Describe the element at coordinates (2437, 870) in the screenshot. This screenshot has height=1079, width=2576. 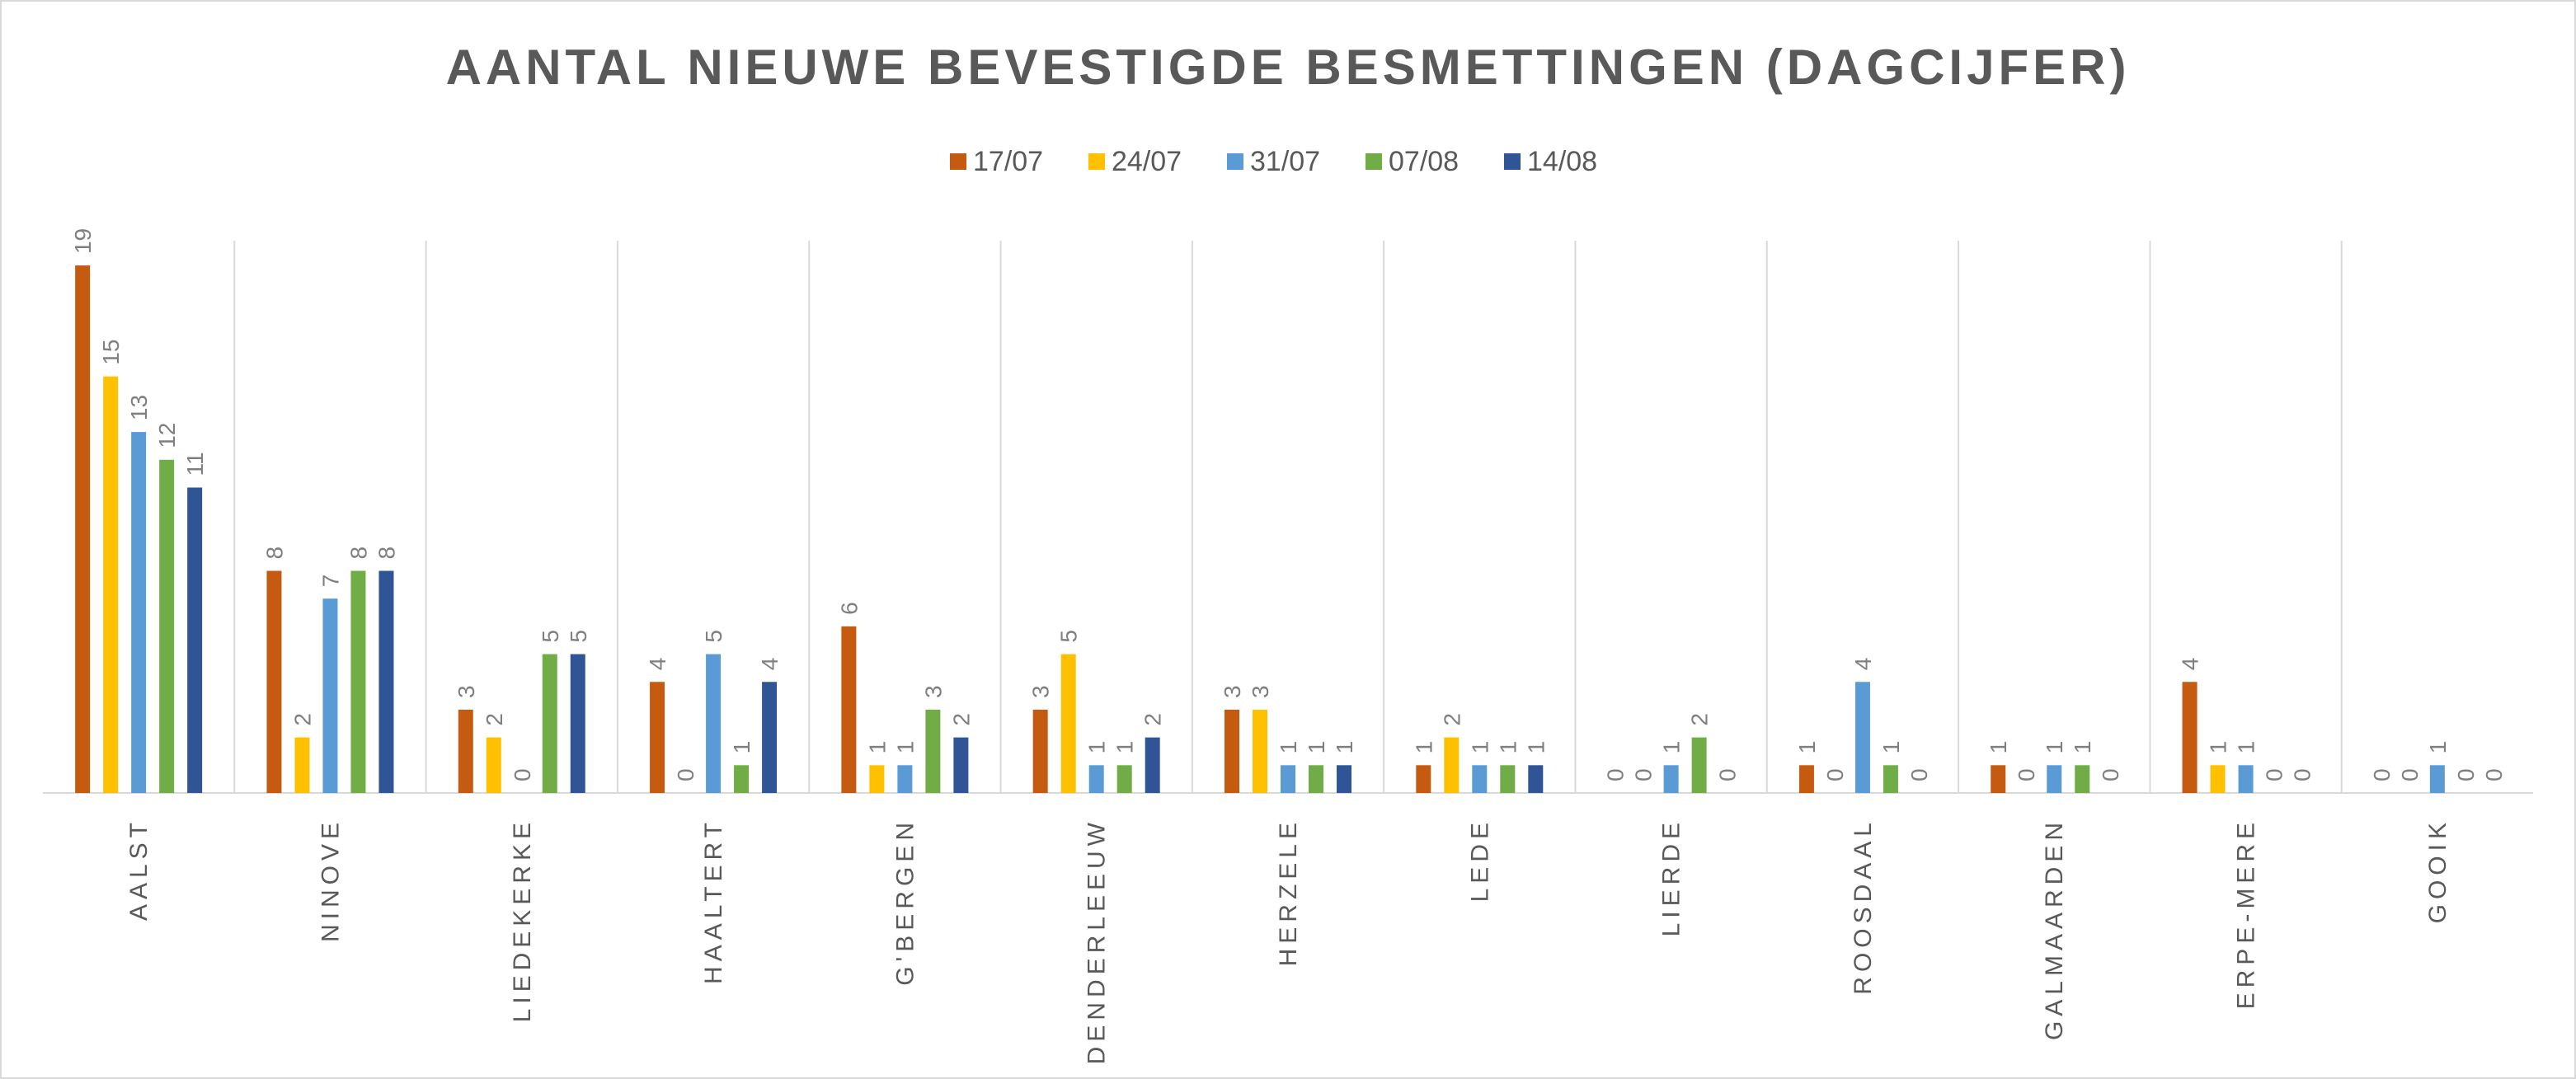
I see `category-label-gooik: GOOIK` at that location.